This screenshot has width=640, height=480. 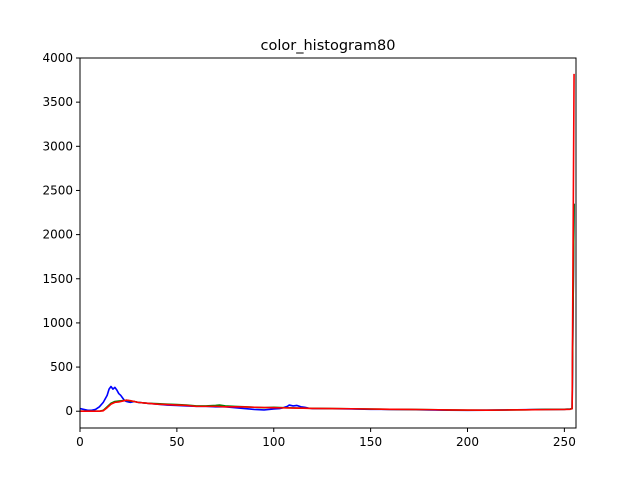 I want to click on x-tick-label: 100, so click(x=273, y=442).